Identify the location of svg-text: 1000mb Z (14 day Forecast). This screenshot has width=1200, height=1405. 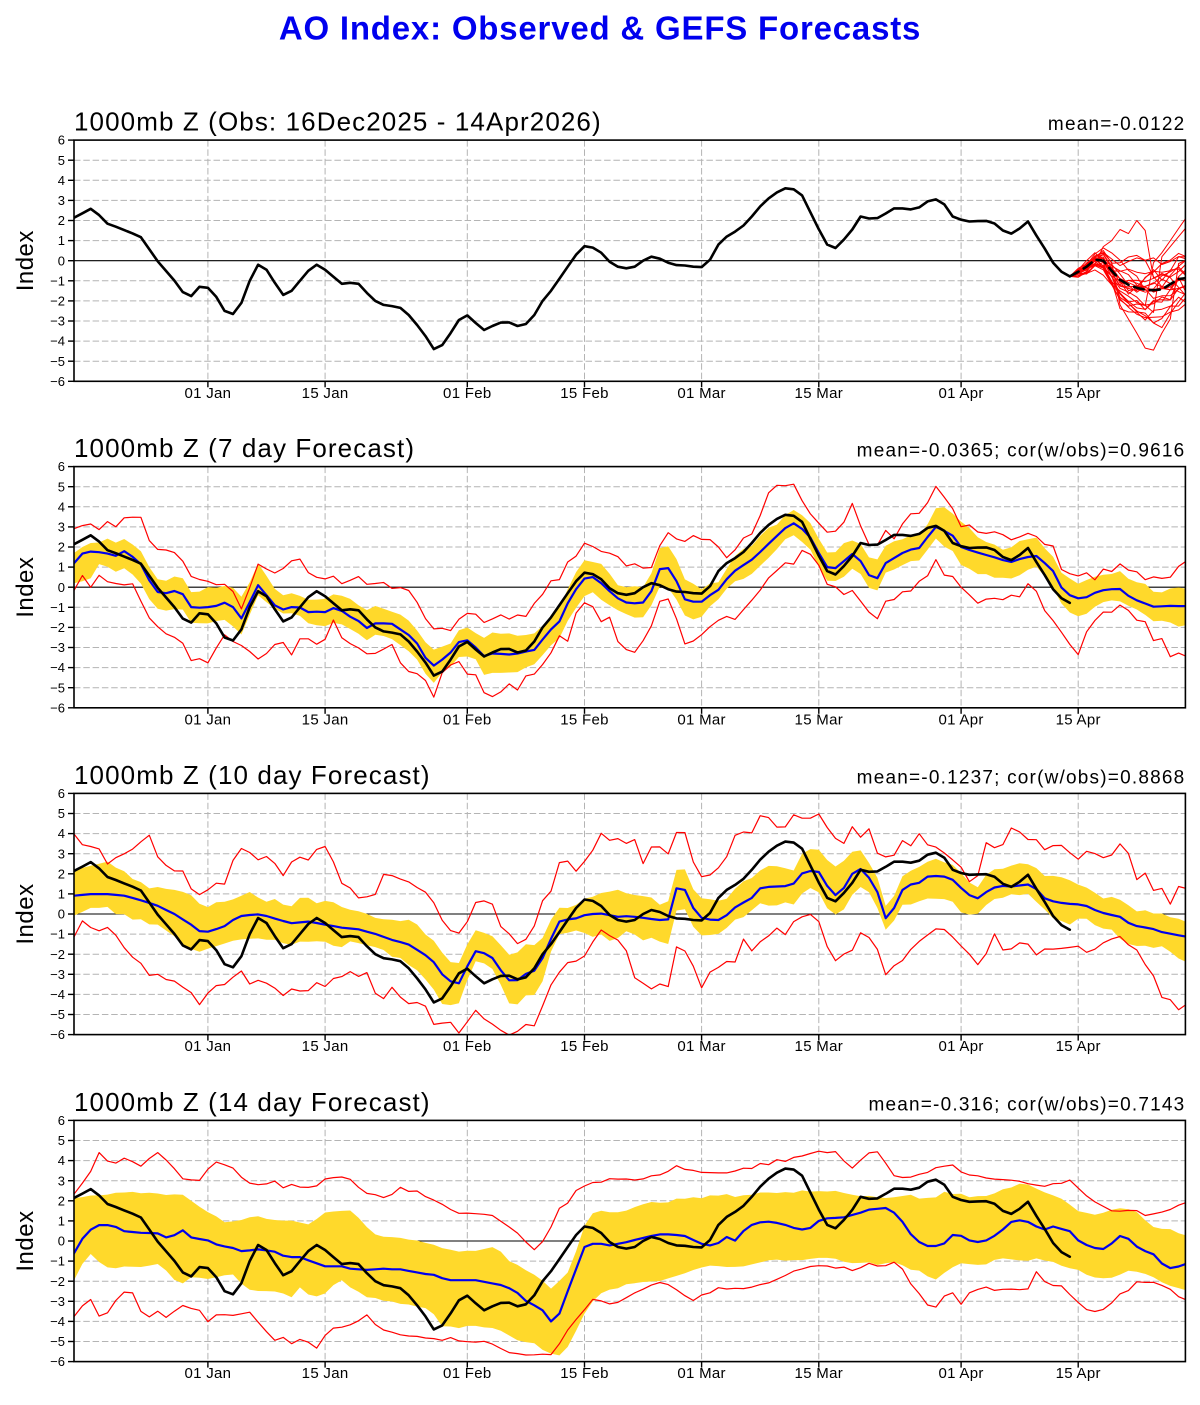
(252, 1102).